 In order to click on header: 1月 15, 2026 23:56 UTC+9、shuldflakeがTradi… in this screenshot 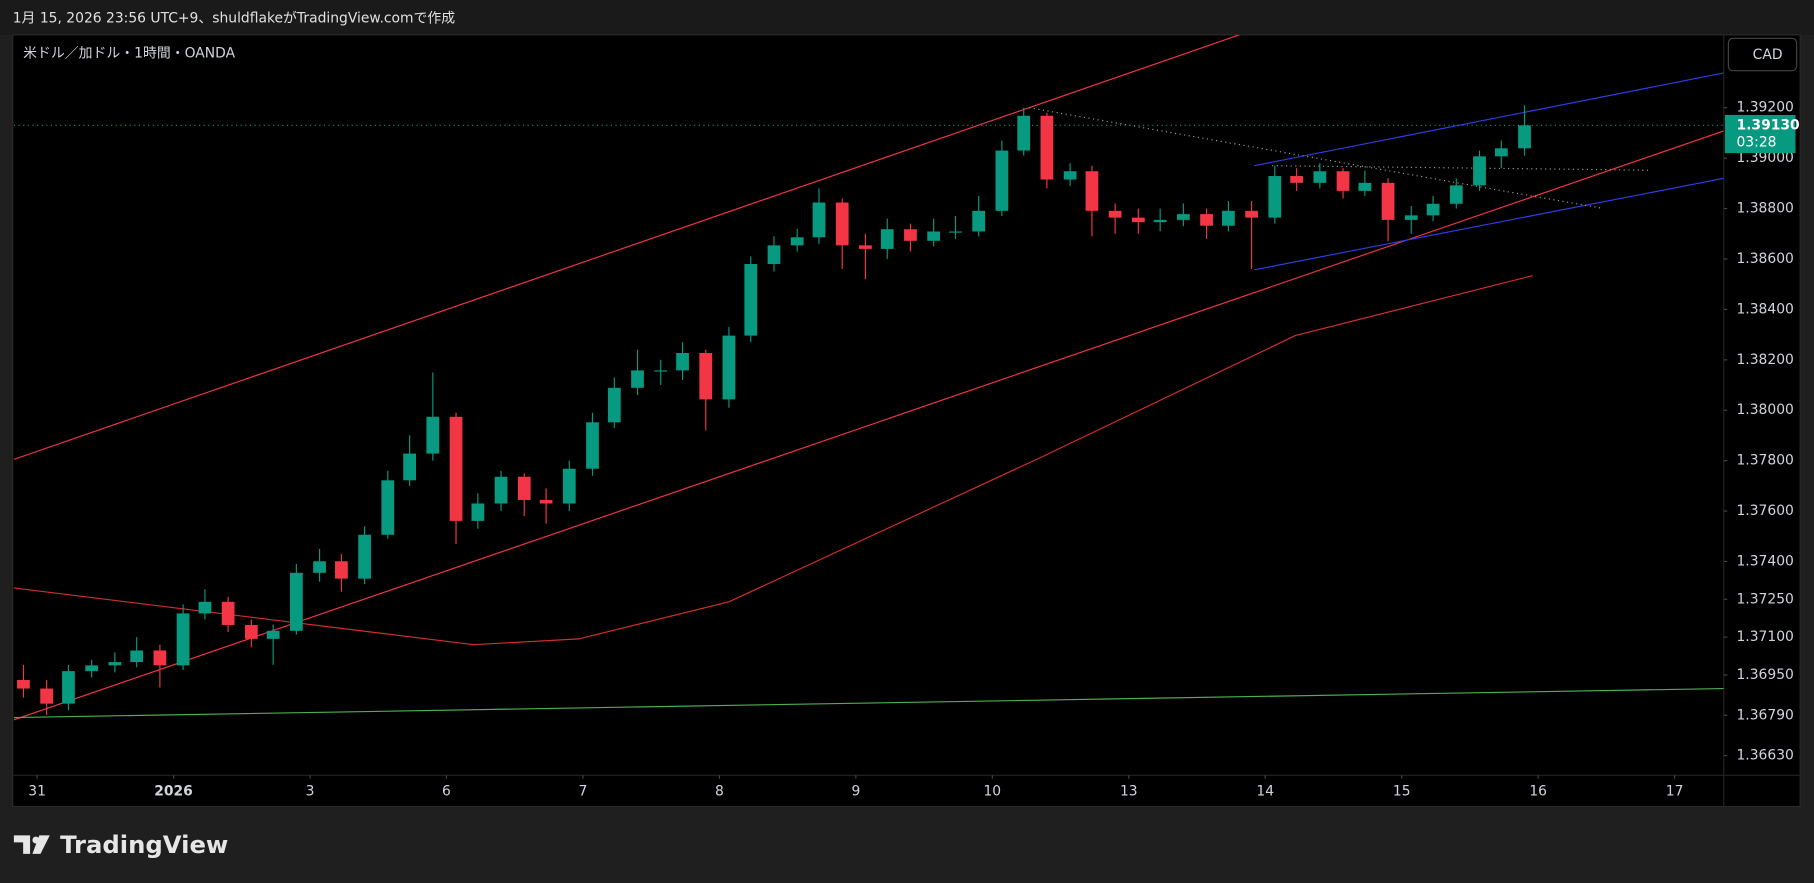, I will do `click(234, 19)`.